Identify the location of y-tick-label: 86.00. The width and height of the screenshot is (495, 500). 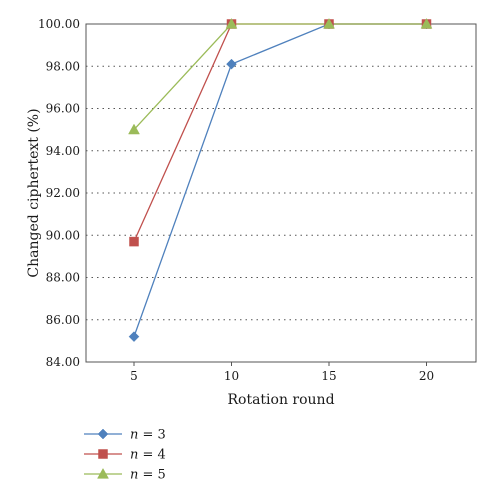
(63, 320).